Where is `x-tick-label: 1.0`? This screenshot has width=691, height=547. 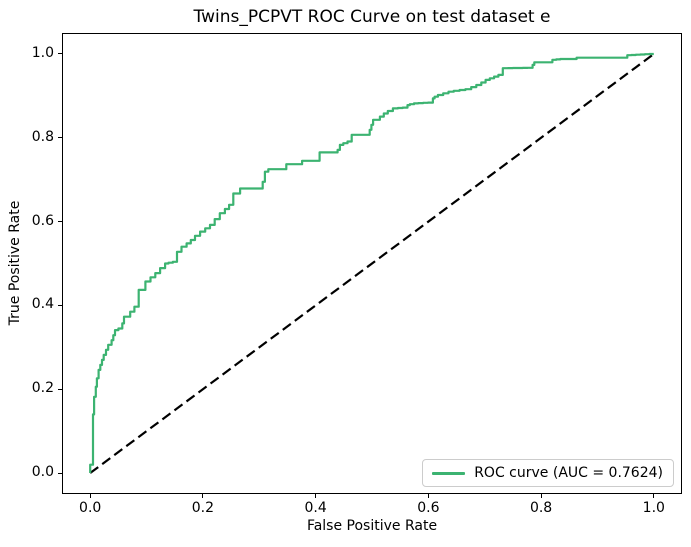 x-tick-label: 1.0 is located at coordinates (653, 508).